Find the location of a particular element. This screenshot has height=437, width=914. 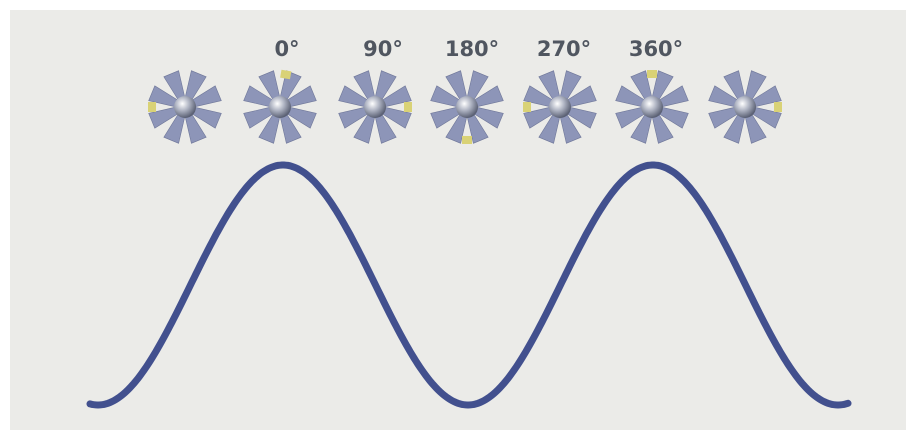

angle-label: 180° is located at coordinates (472, 49).